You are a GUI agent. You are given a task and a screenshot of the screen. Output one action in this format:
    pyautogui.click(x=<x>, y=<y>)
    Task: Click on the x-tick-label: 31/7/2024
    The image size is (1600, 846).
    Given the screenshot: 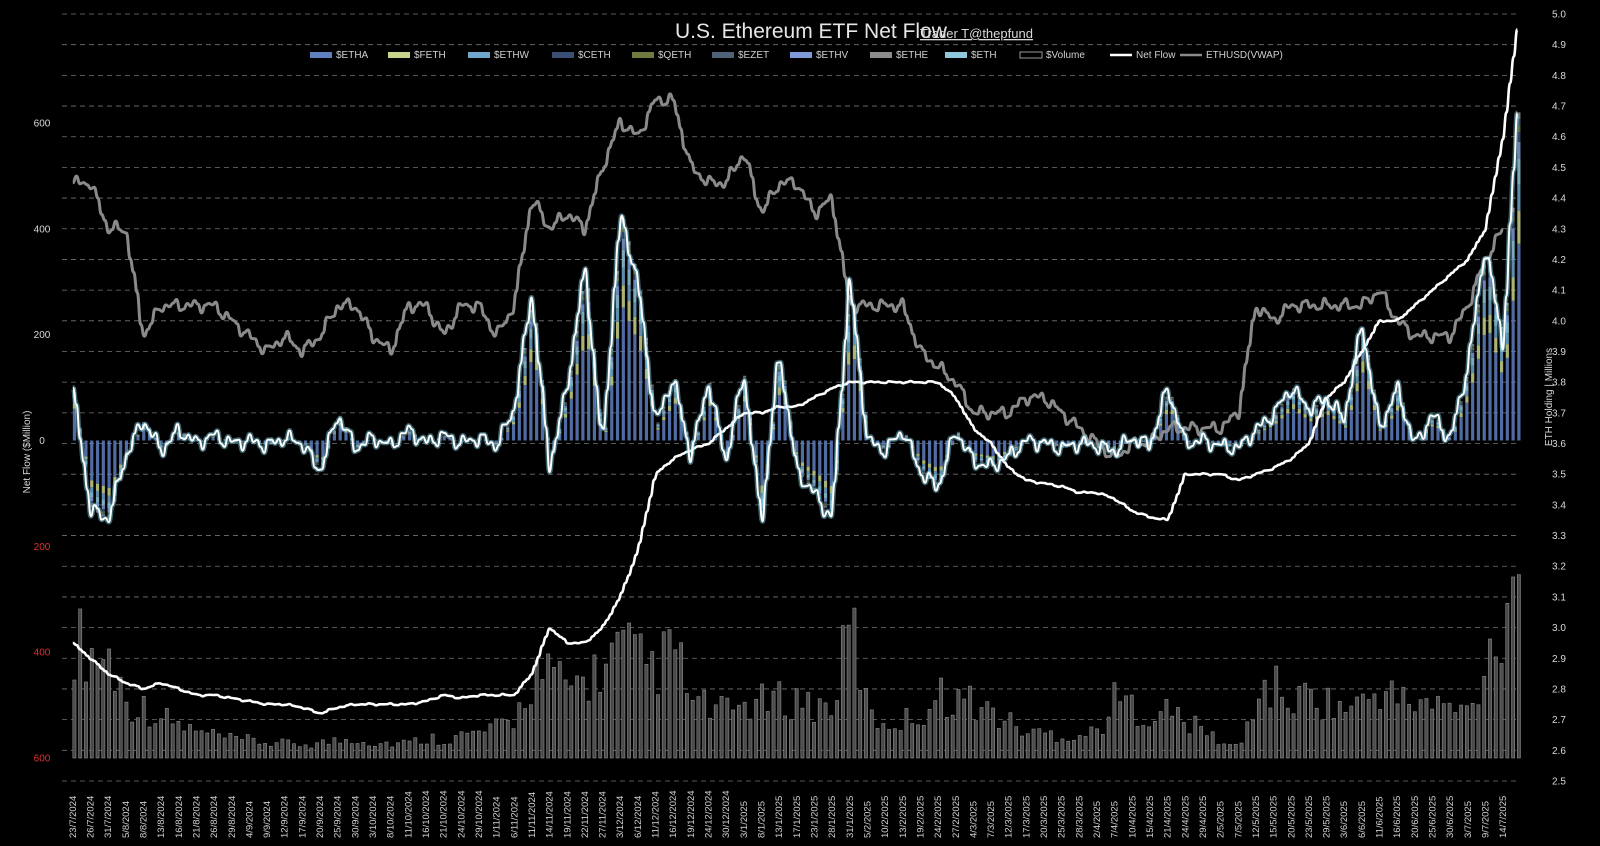 What is the action you would take?
    pyautogui.click(x=108, y=817)
    